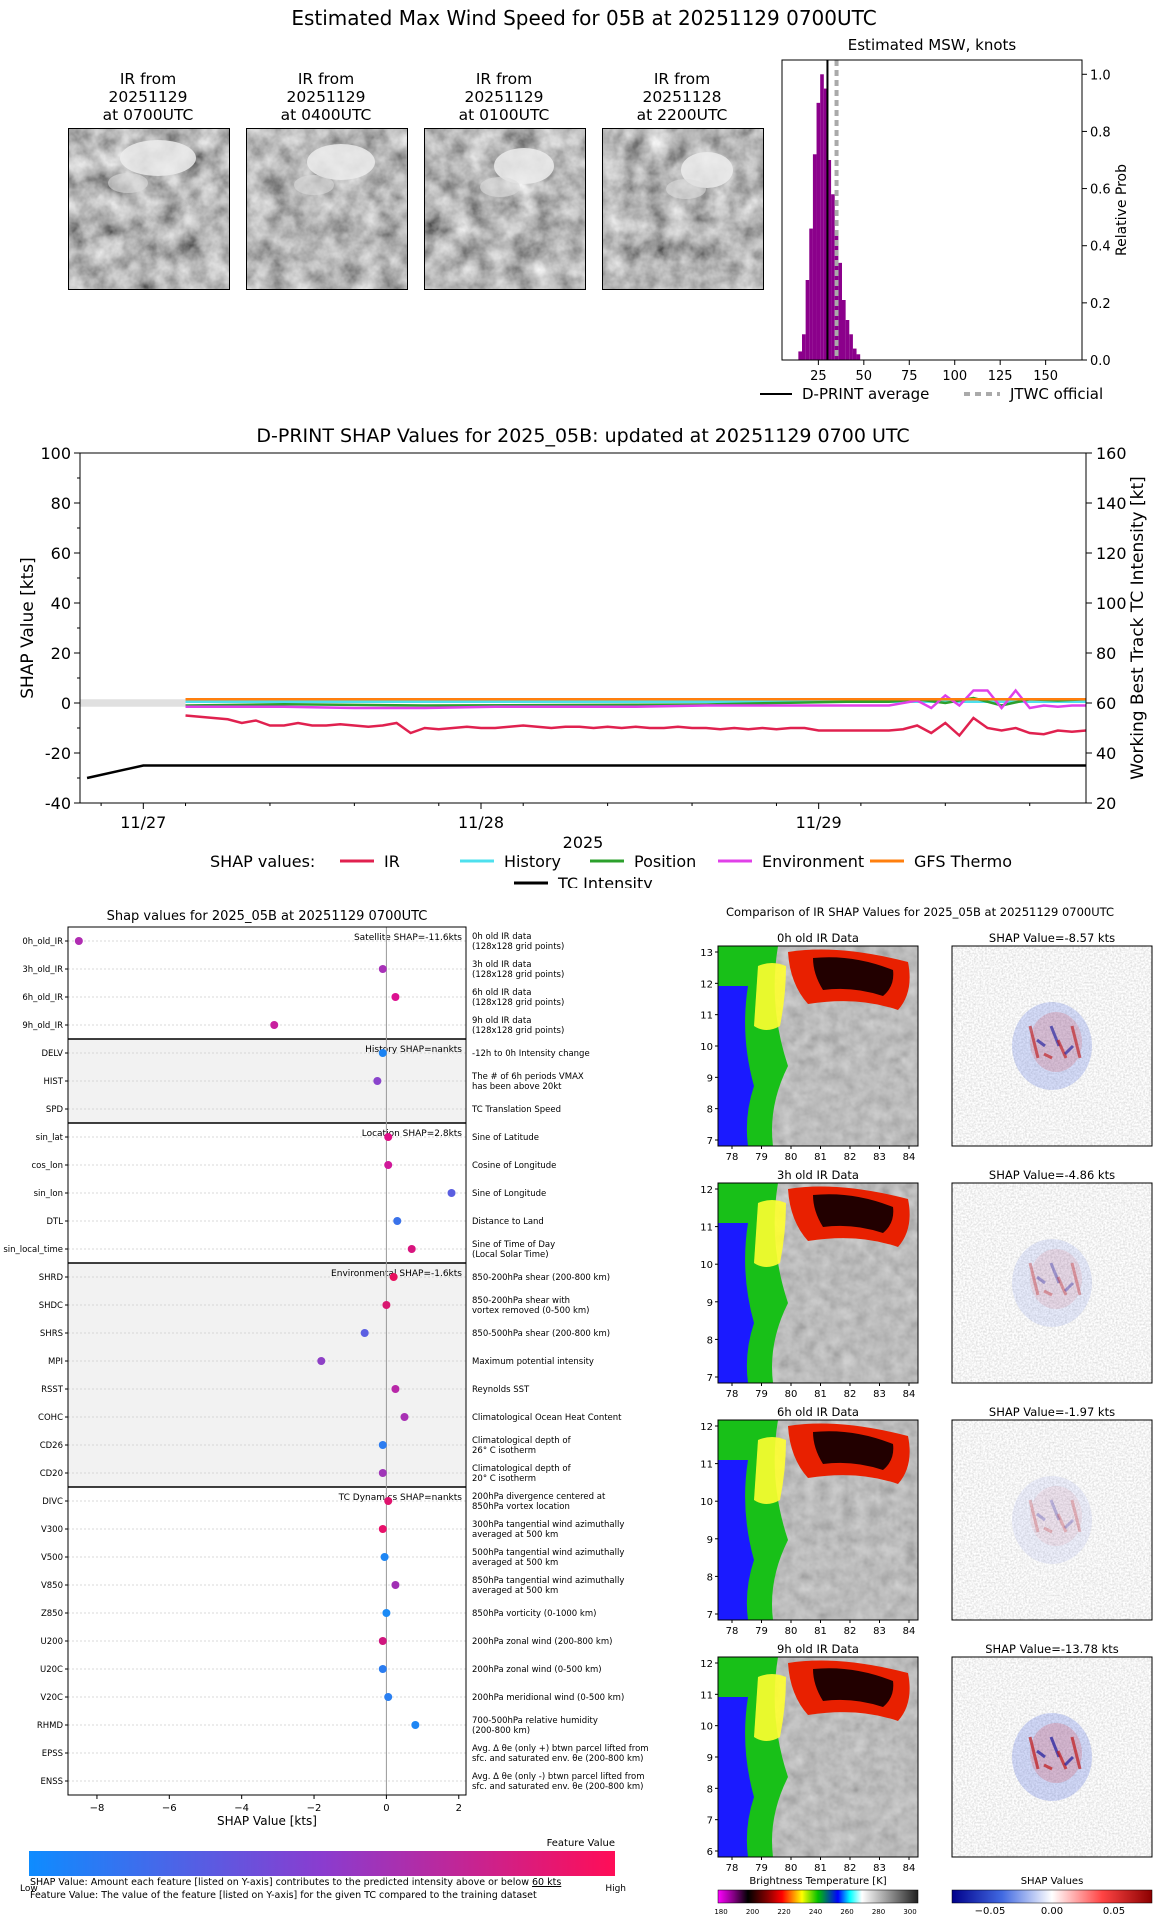 The height and width of the screenshot is (1920, 1168). Describe the element at coordinates (1052, 1175) in the screenshot. I see `shap-panel-title: SHAP Value=-4.86 kts` at that location.